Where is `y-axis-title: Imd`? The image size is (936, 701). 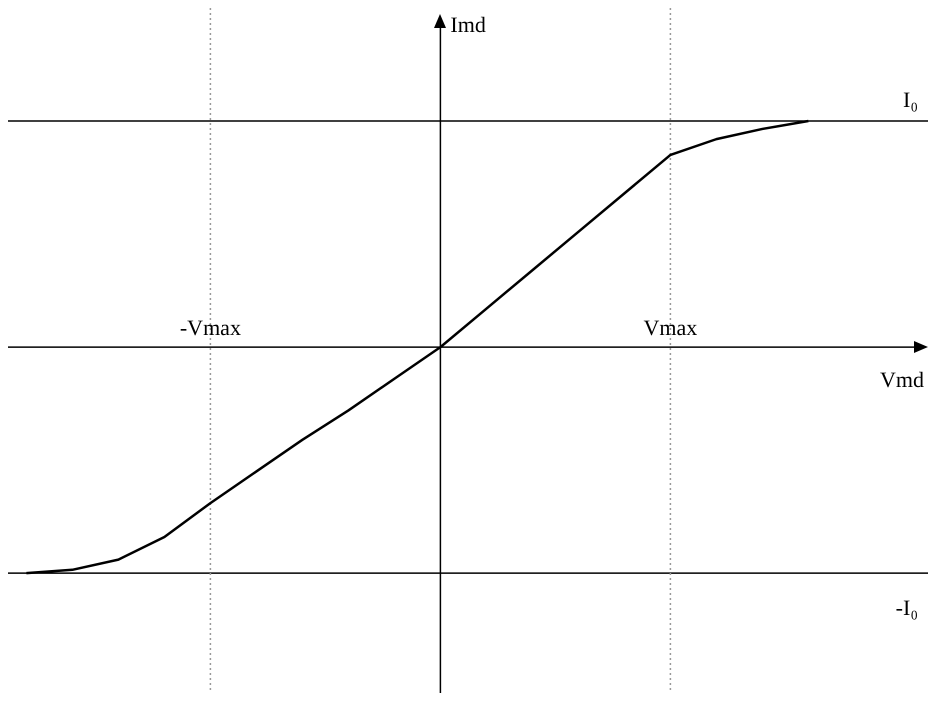
y-axis-title: Imd is located at coordinates (468, 24).